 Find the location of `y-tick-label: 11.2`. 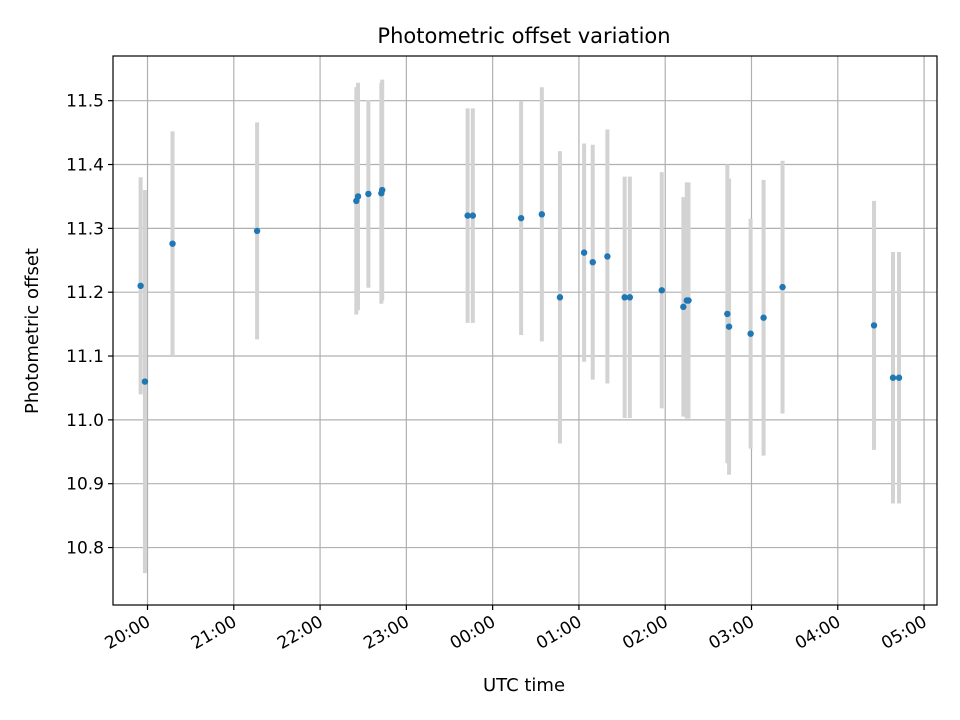

y-tick-label: 11.2 is located at coordinates (85, 293).